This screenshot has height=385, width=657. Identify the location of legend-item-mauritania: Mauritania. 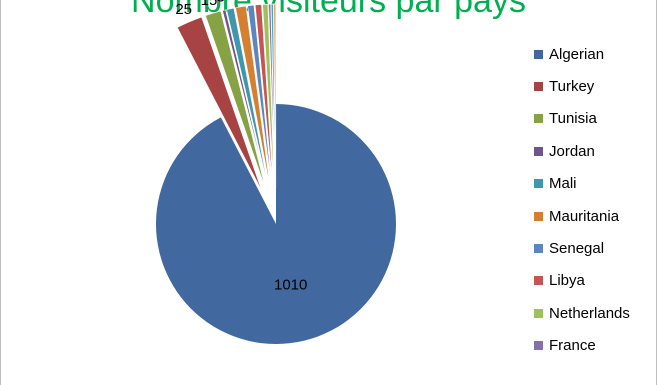
(582, 216).